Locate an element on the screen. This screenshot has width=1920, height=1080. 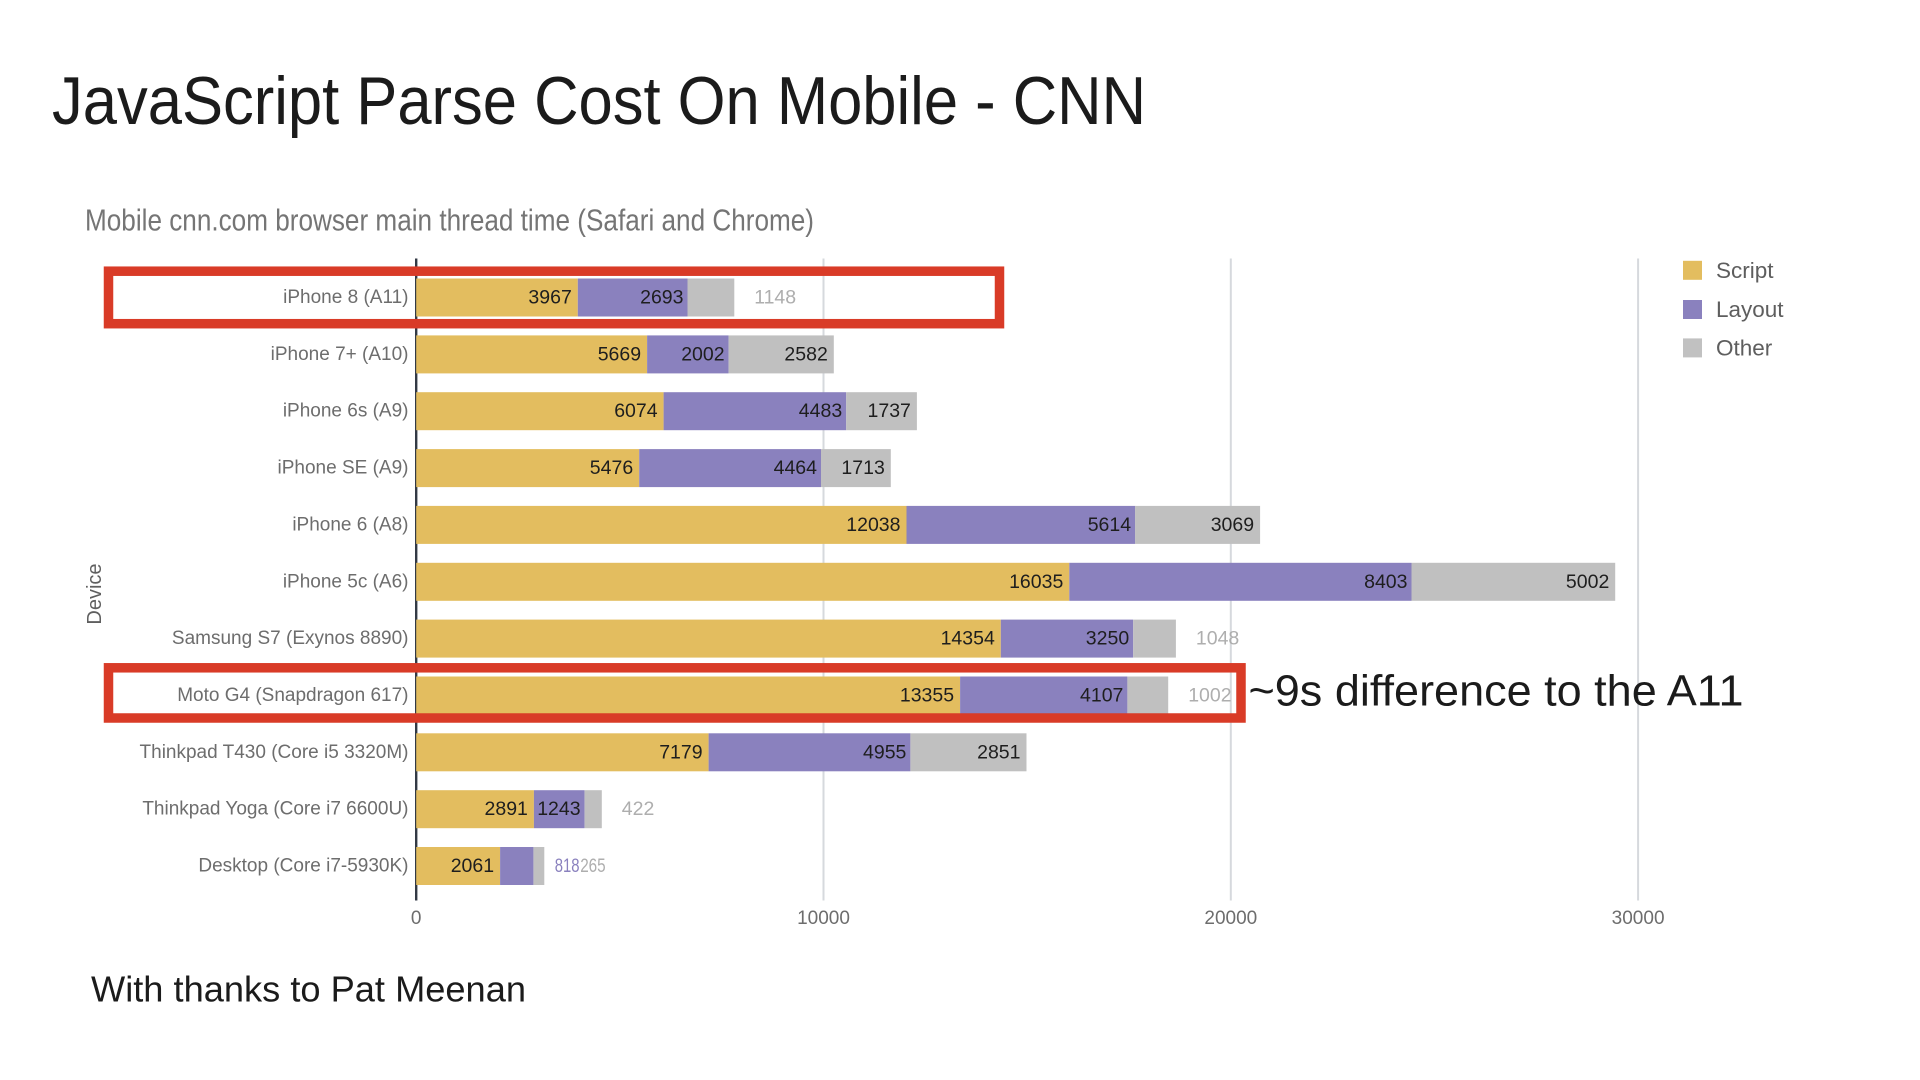
svg-text: Script is located at coordinates (1745, 270).